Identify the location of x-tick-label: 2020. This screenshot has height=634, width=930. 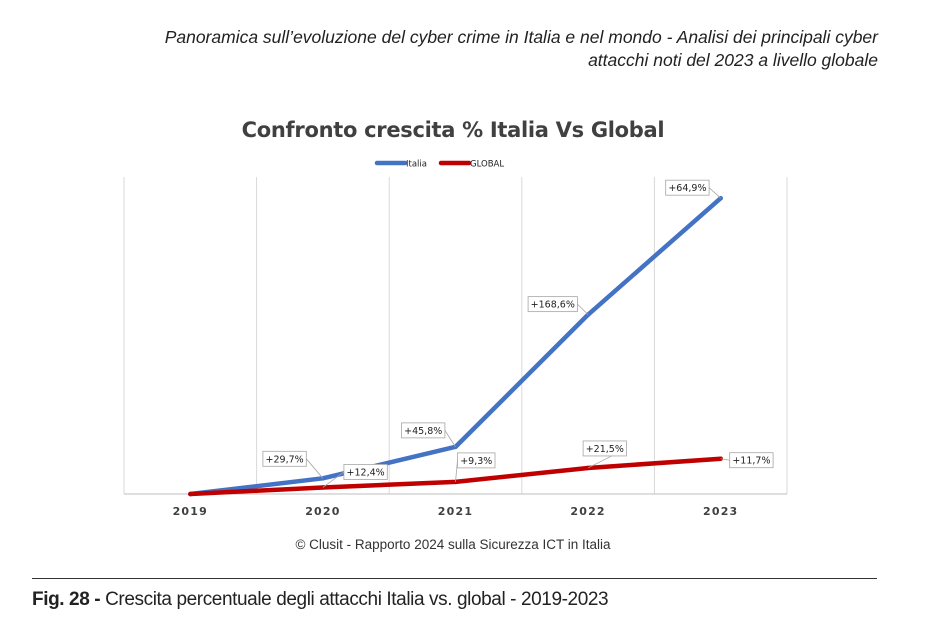
(322, 511).